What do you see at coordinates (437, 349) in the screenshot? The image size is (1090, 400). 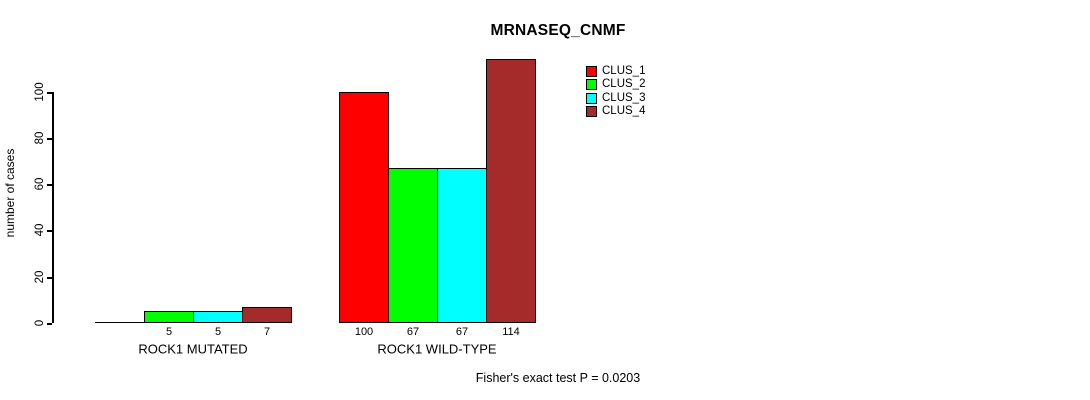 I see `x-category-label-wildtype: ROCK1 WILD-TYPE` at bounding box center [437, 349].